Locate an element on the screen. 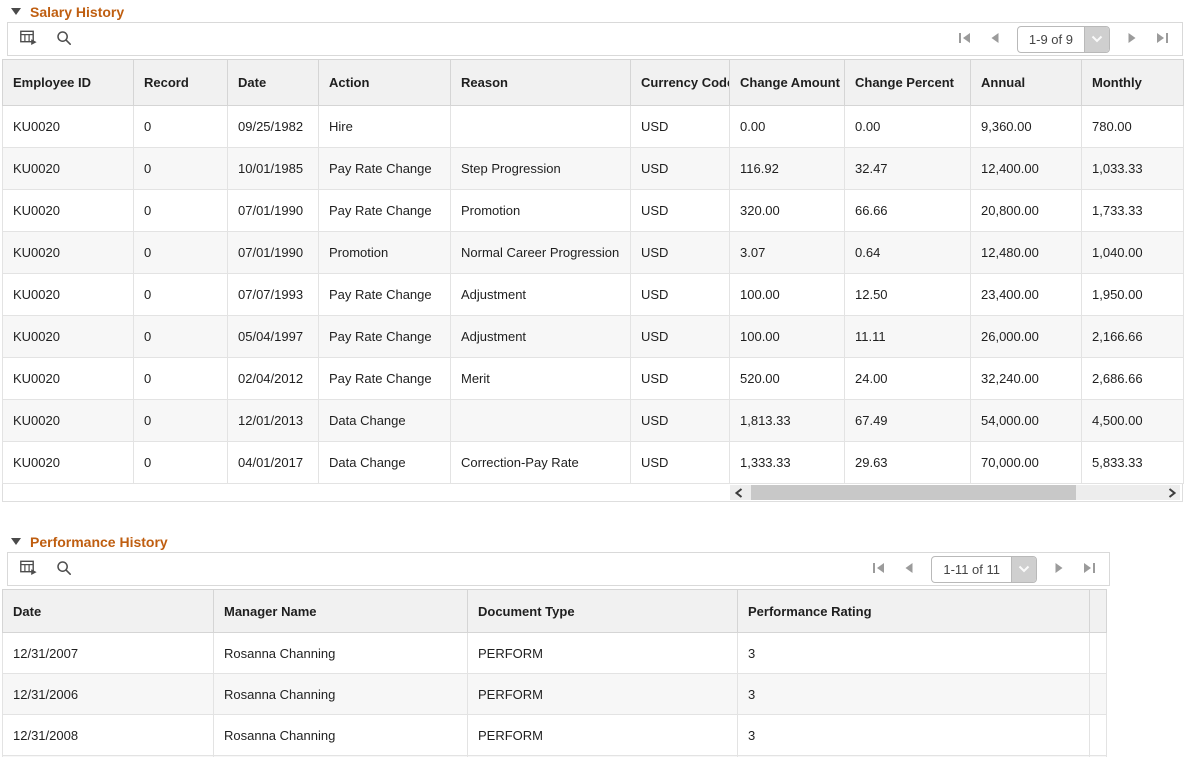  table-cell: 70,000.00 is located at coordinates (1026, 462).